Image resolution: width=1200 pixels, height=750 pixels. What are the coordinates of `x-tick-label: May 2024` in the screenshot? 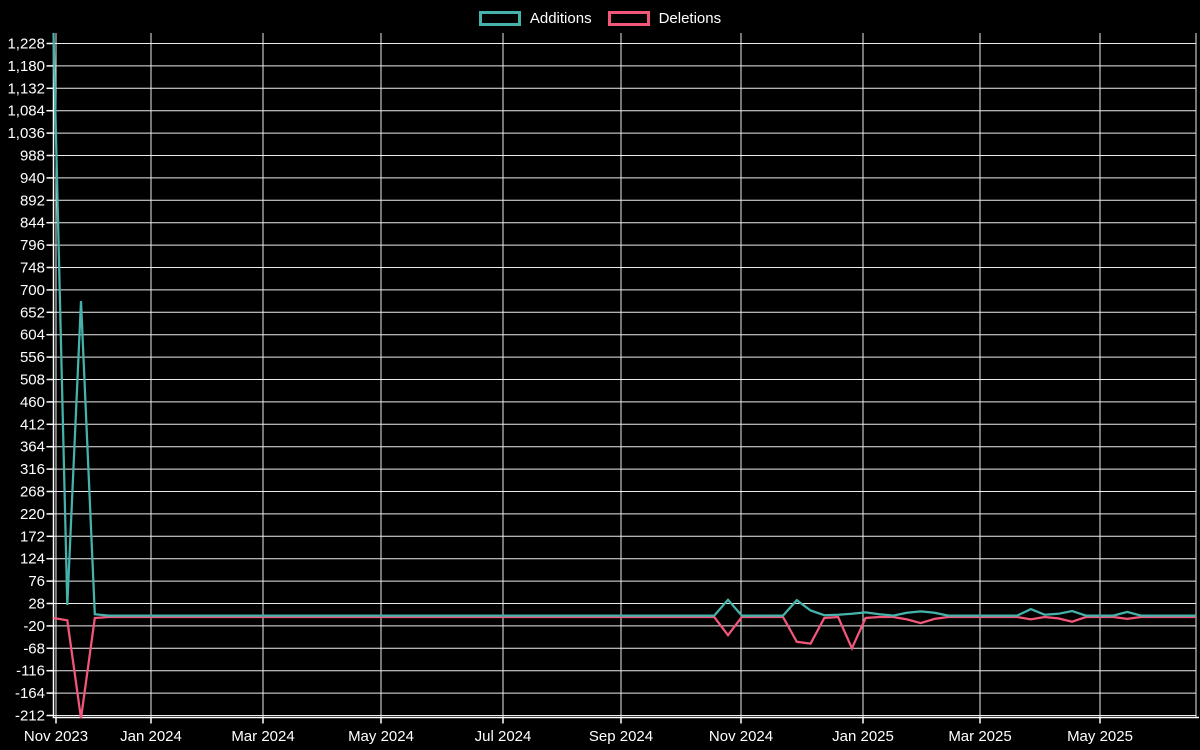 It's located at (381, 736).